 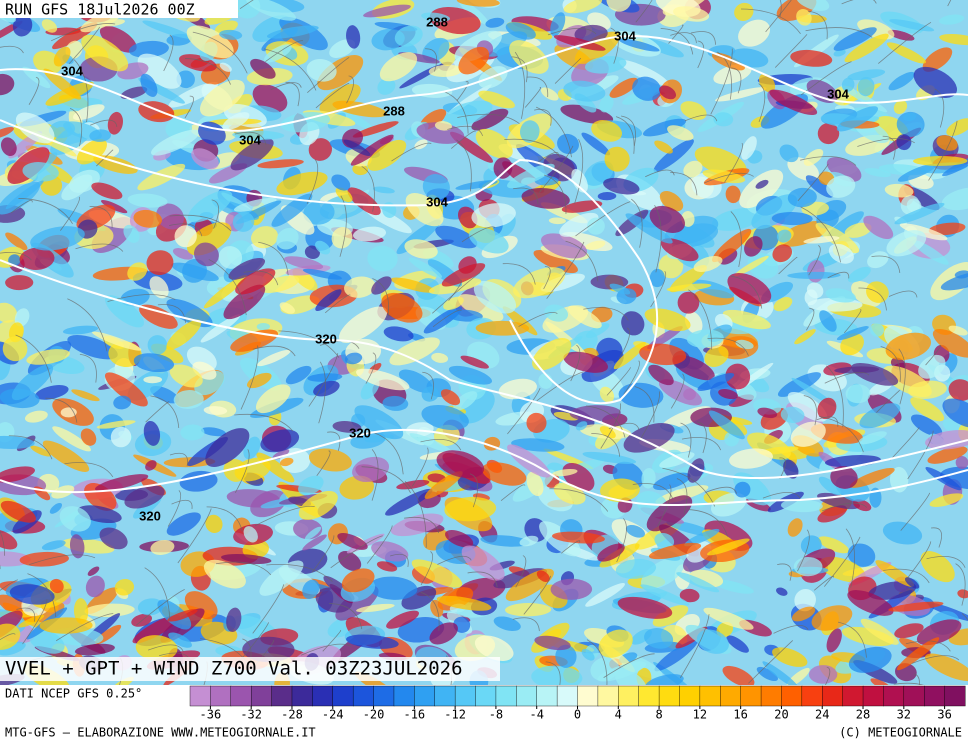 I want to click on colorbar-tick-label: 0, so click(x=577, y=715).